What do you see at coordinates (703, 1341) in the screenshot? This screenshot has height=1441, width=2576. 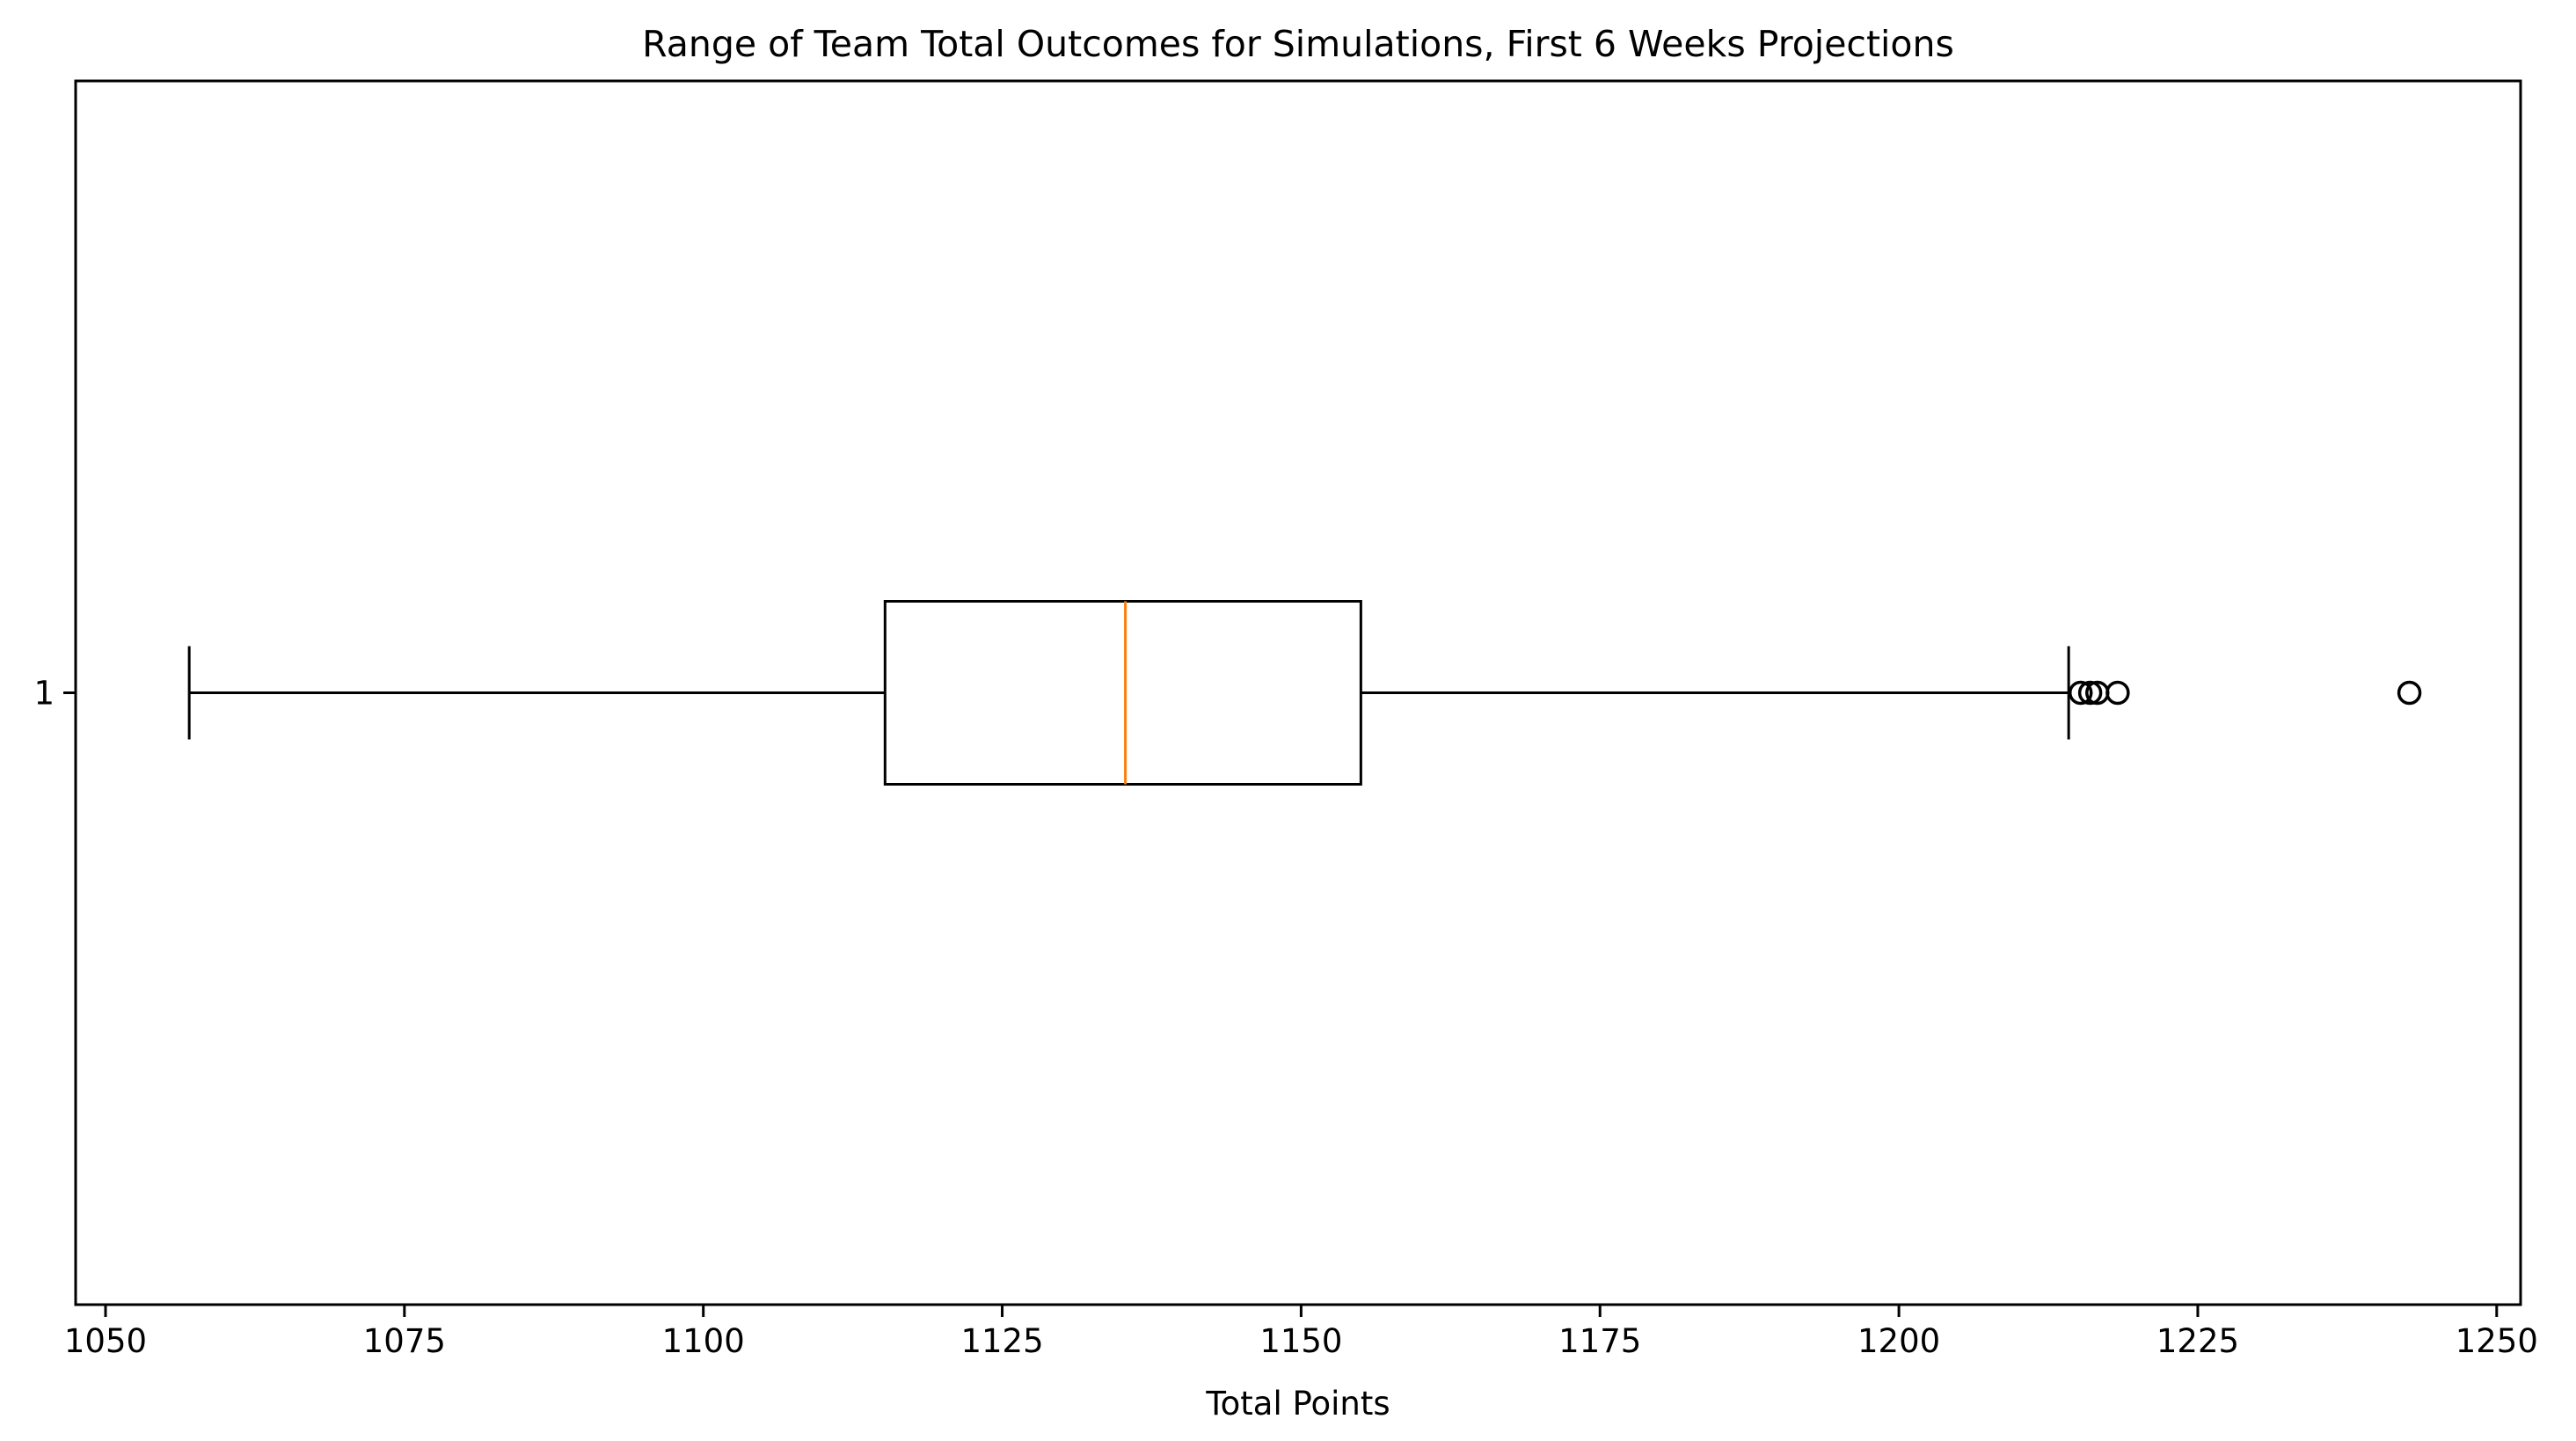 I see `x-tick-label: 1100` at bounding box center [703, 1341].